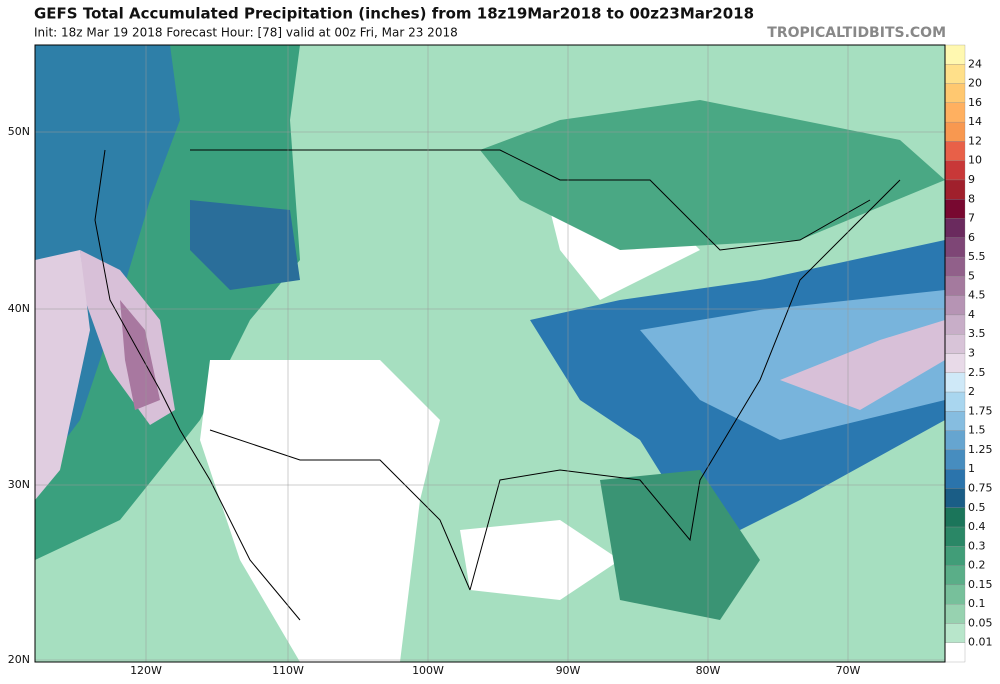 The height and width of the screenshot is (684, 1000). I want to click on colorbar-label: 0.4, so click(977, 526).